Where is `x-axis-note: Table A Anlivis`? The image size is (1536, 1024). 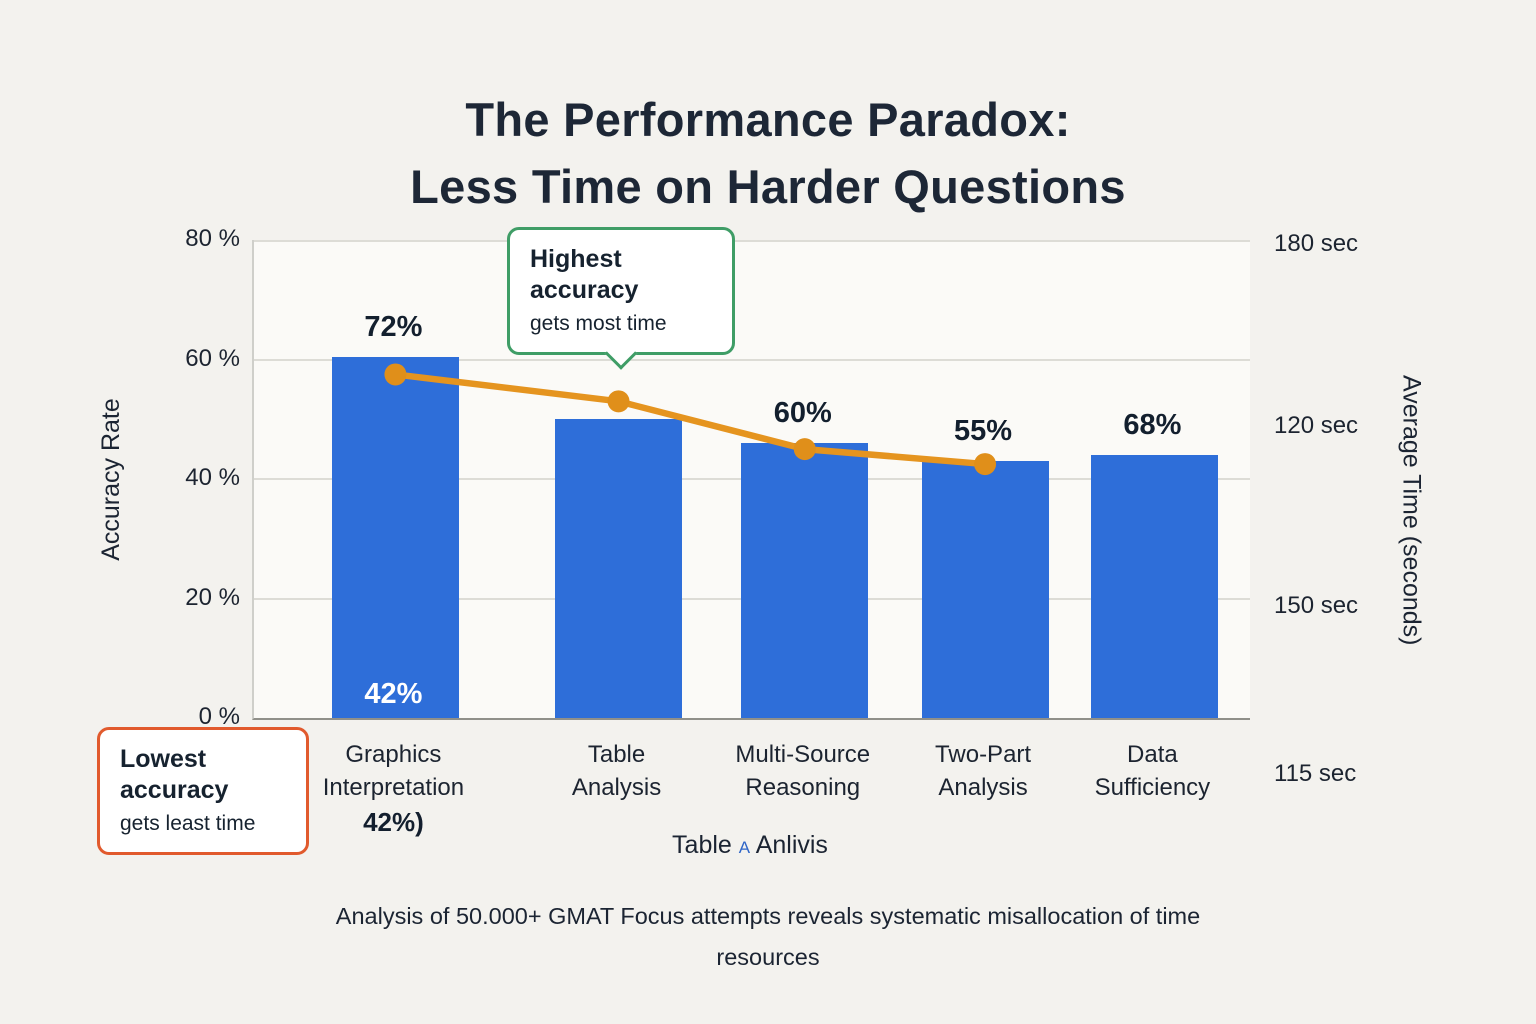
x-axis-note: Table A Anlivis is located at coordinates (750, 845).